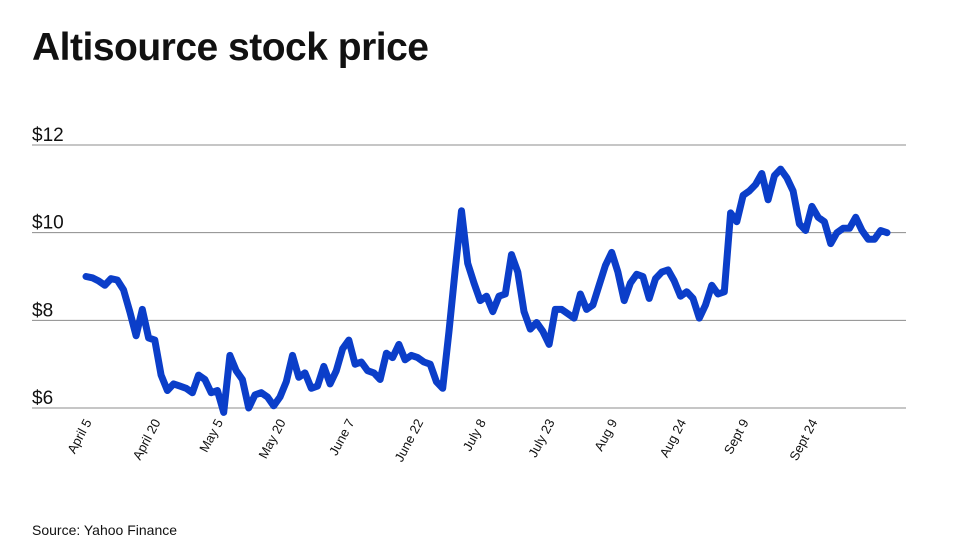  What do you see at coordinates (673, 437) in the screenshot?
I see `x-tick-label: Aug 24` at bounding box center [673, 437].